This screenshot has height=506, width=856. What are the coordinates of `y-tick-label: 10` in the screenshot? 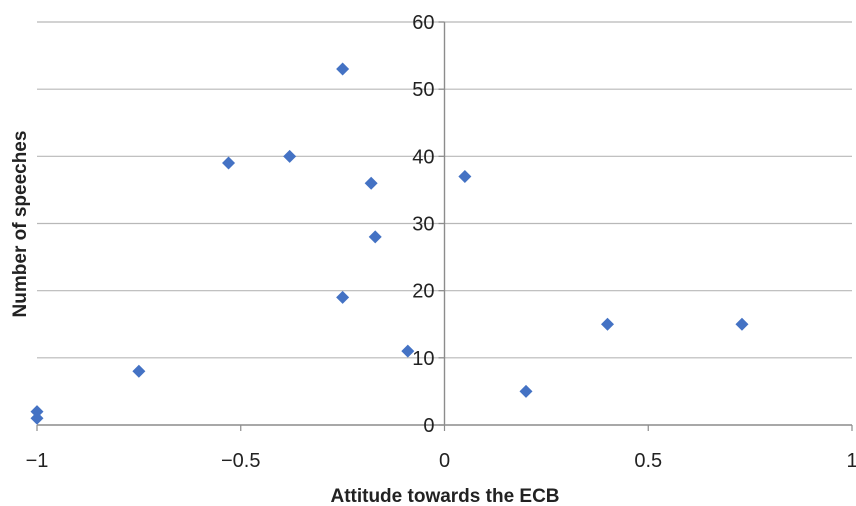 It's located at (423, 359).